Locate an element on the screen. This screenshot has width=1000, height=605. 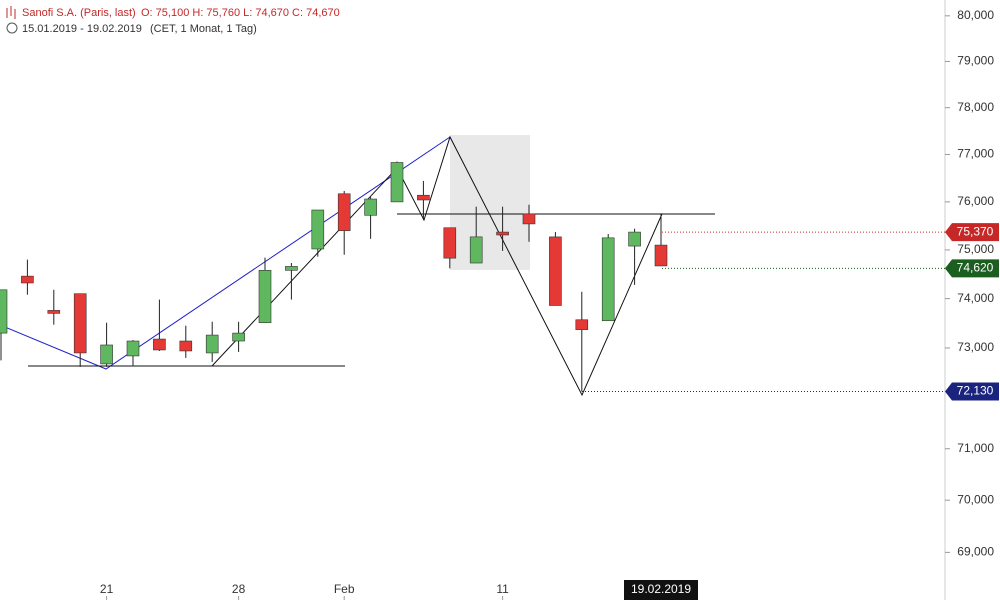
date-range: 15.01.2019 - 19.02.2019 is located at coordinates (82, 29).